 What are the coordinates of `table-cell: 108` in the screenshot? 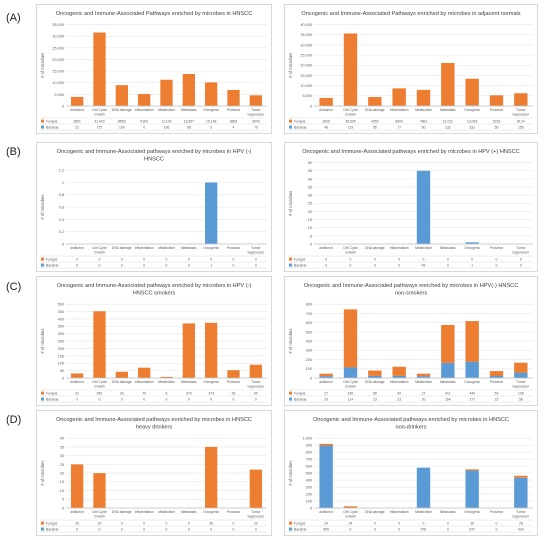 It's located at (521, 393).